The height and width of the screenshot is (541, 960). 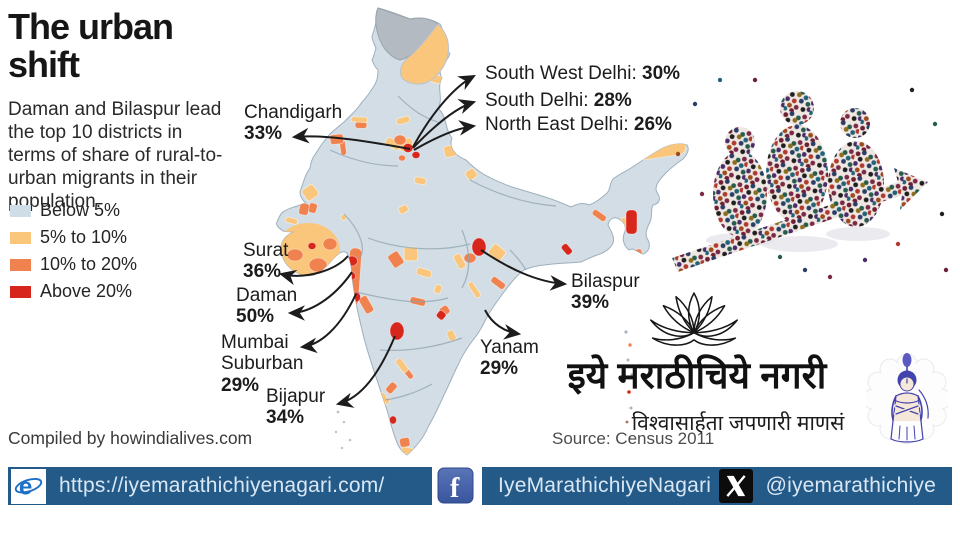 I want to click on legend-item: Above 20%, so click(x=73, y=291).